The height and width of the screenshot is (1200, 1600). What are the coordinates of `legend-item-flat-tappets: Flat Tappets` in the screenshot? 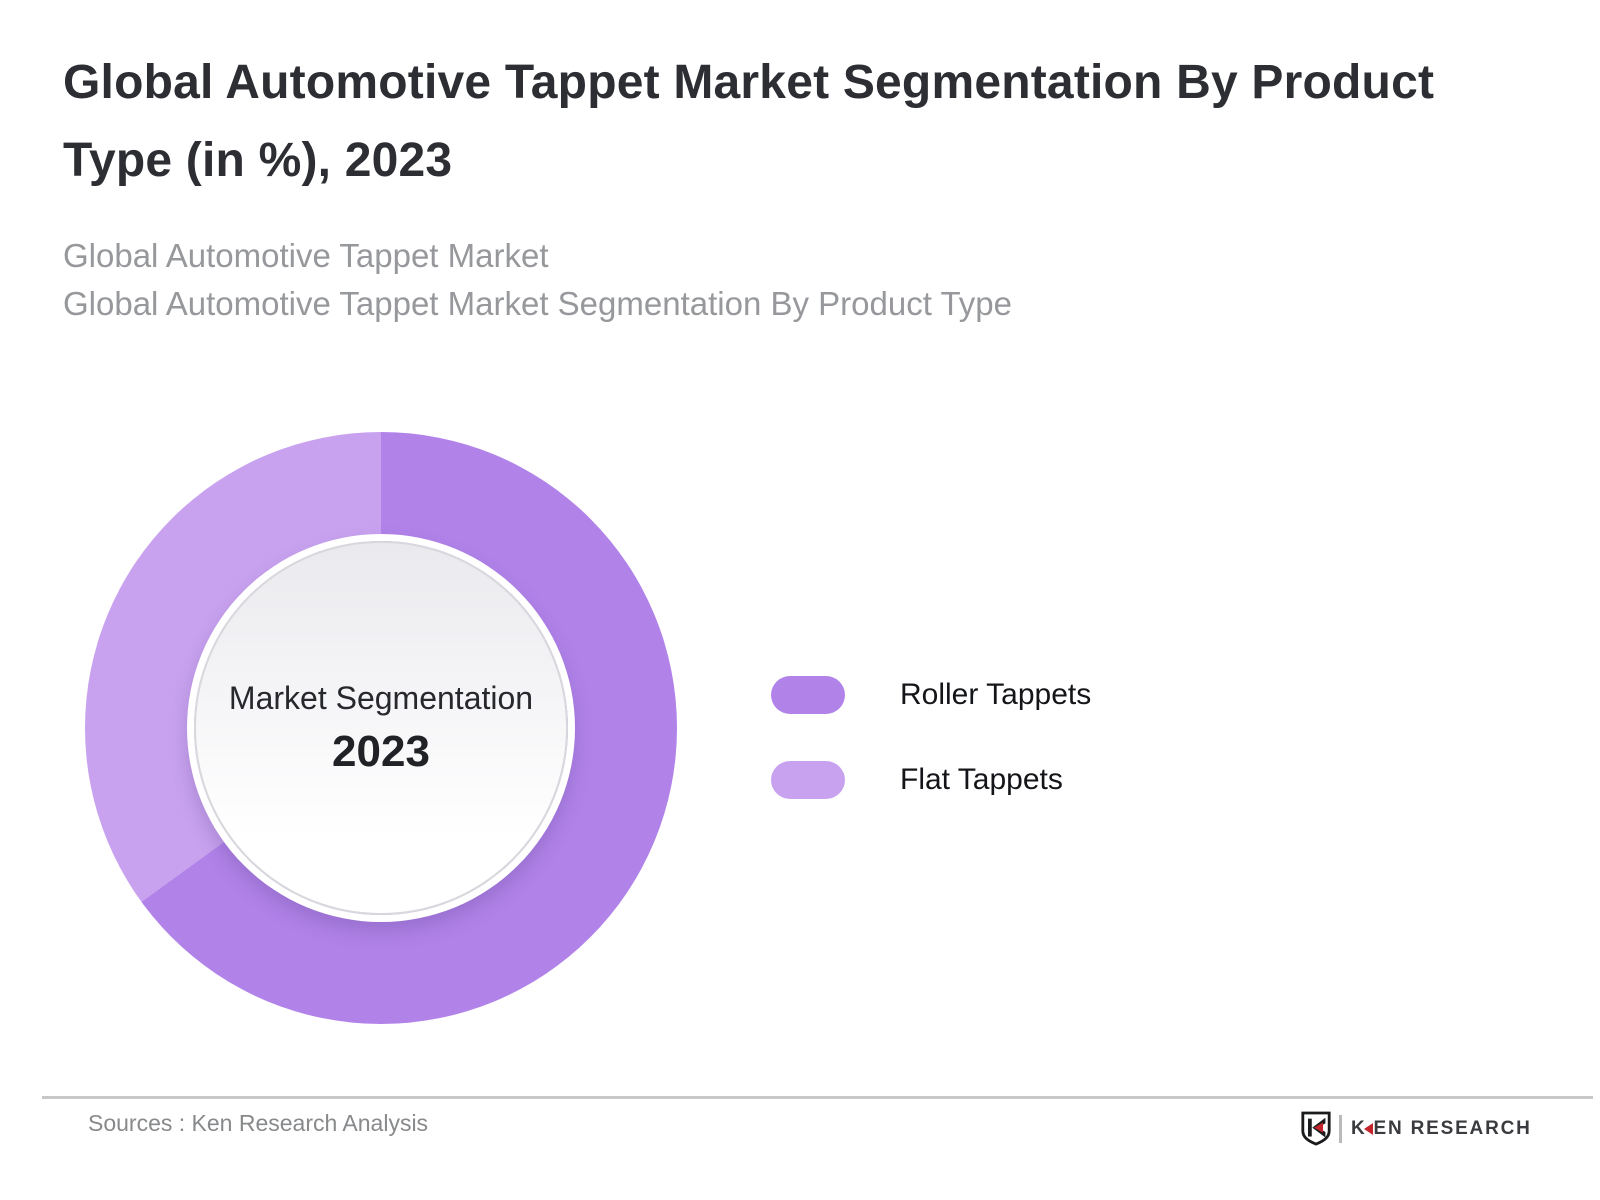 It's located at (931, 780).